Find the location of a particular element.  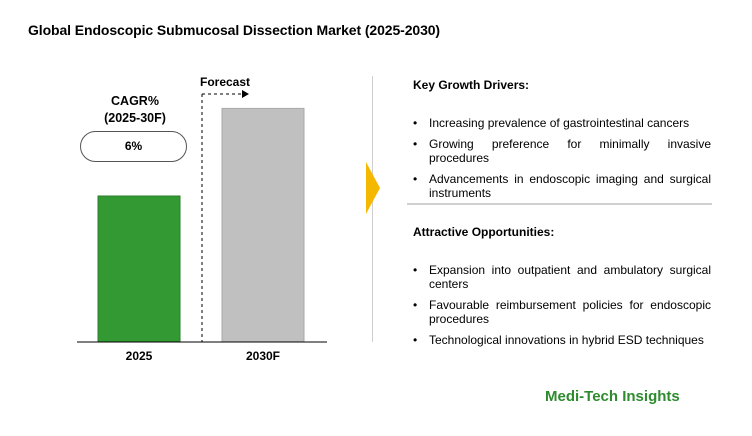

x-tick-label: 2030F is located at coordinates (263, 356).